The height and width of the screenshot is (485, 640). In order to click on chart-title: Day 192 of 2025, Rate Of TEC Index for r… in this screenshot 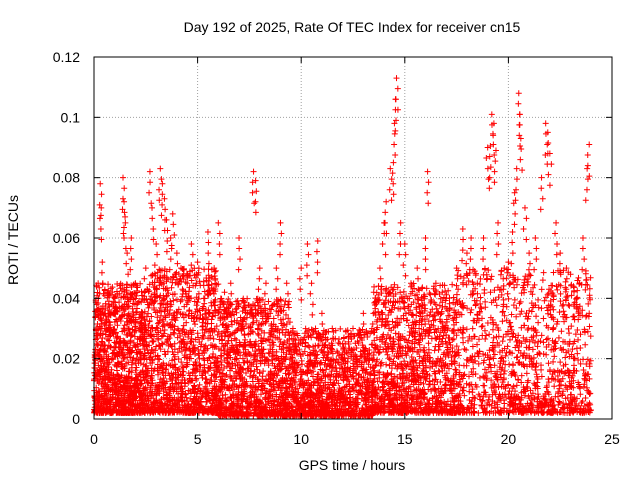, I will do `click(352, 27)`.